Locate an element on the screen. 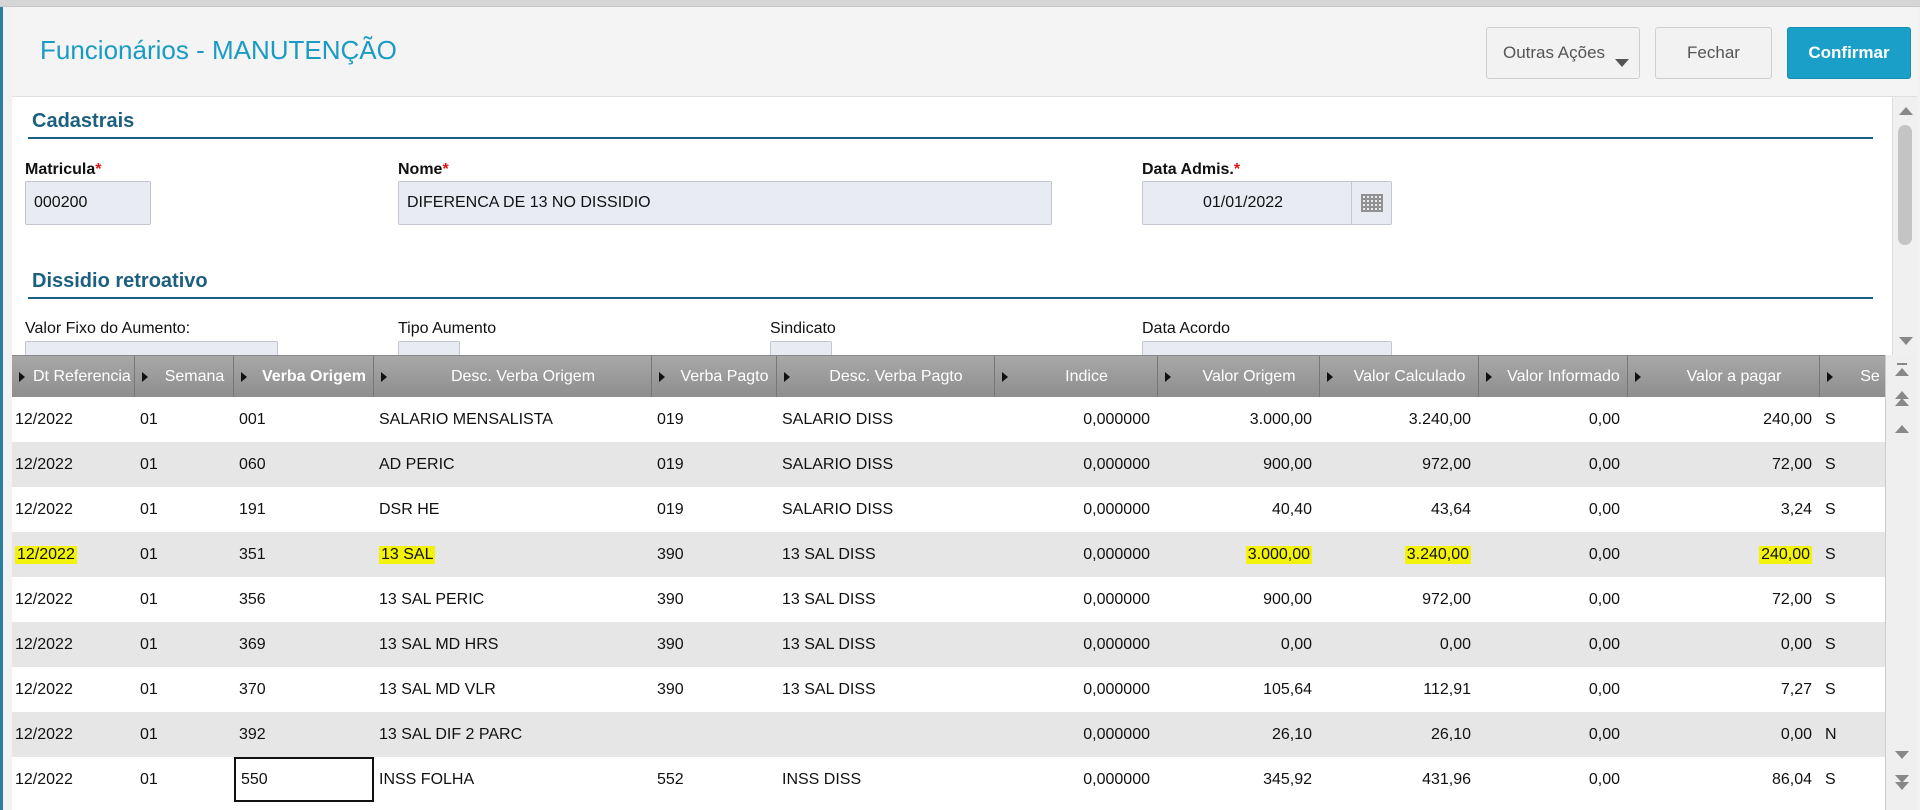  cell-valor-origem: 900,00 is located at coordinates (1287, 599).